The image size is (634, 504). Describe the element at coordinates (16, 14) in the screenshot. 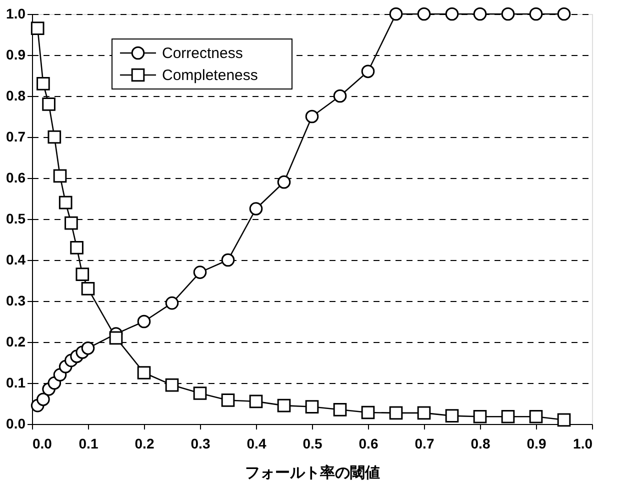

I see `y-tick-label: 1.0` at that location.